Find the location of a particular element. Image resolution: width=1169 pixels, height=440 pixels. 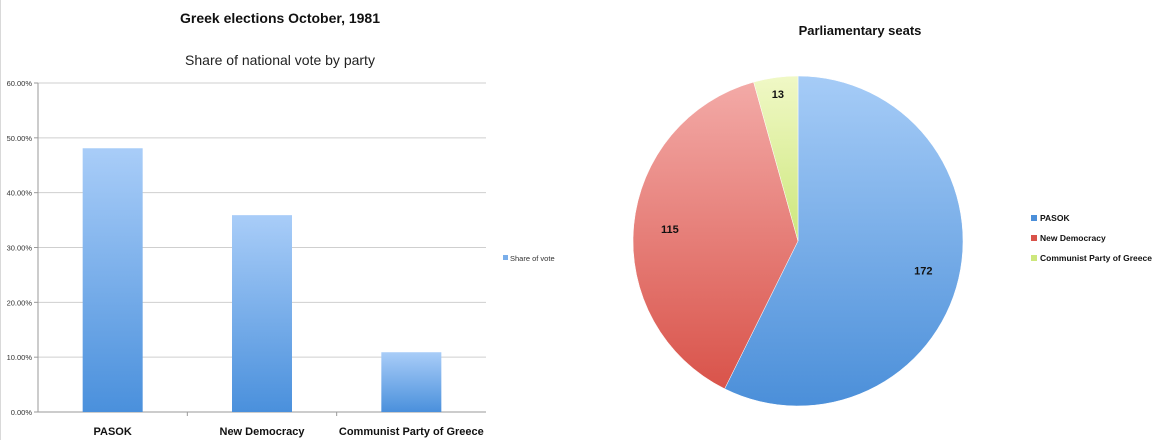

y-tick-label: 10.00% is located at coordinates (20, 357).